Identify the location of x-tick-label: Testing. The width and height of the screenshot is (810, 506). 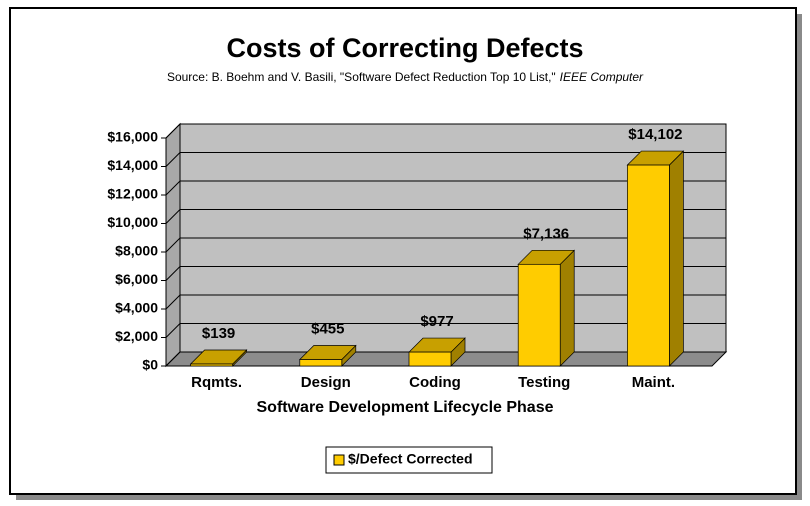
(544, 382).